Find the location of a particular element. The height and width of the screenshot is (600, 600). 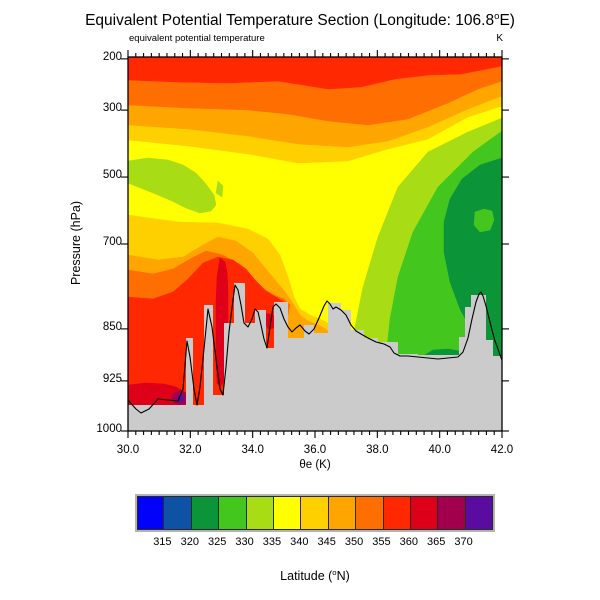

colorbar-level-label: 315 is located at coordinates (162, 542).